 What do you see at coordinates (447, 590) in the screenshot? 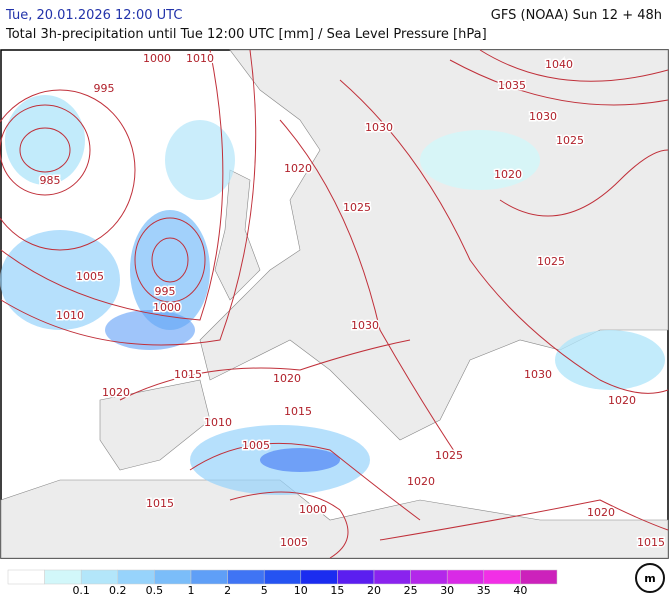
I see `legend-label: 30` at bounding box center [447, 590].